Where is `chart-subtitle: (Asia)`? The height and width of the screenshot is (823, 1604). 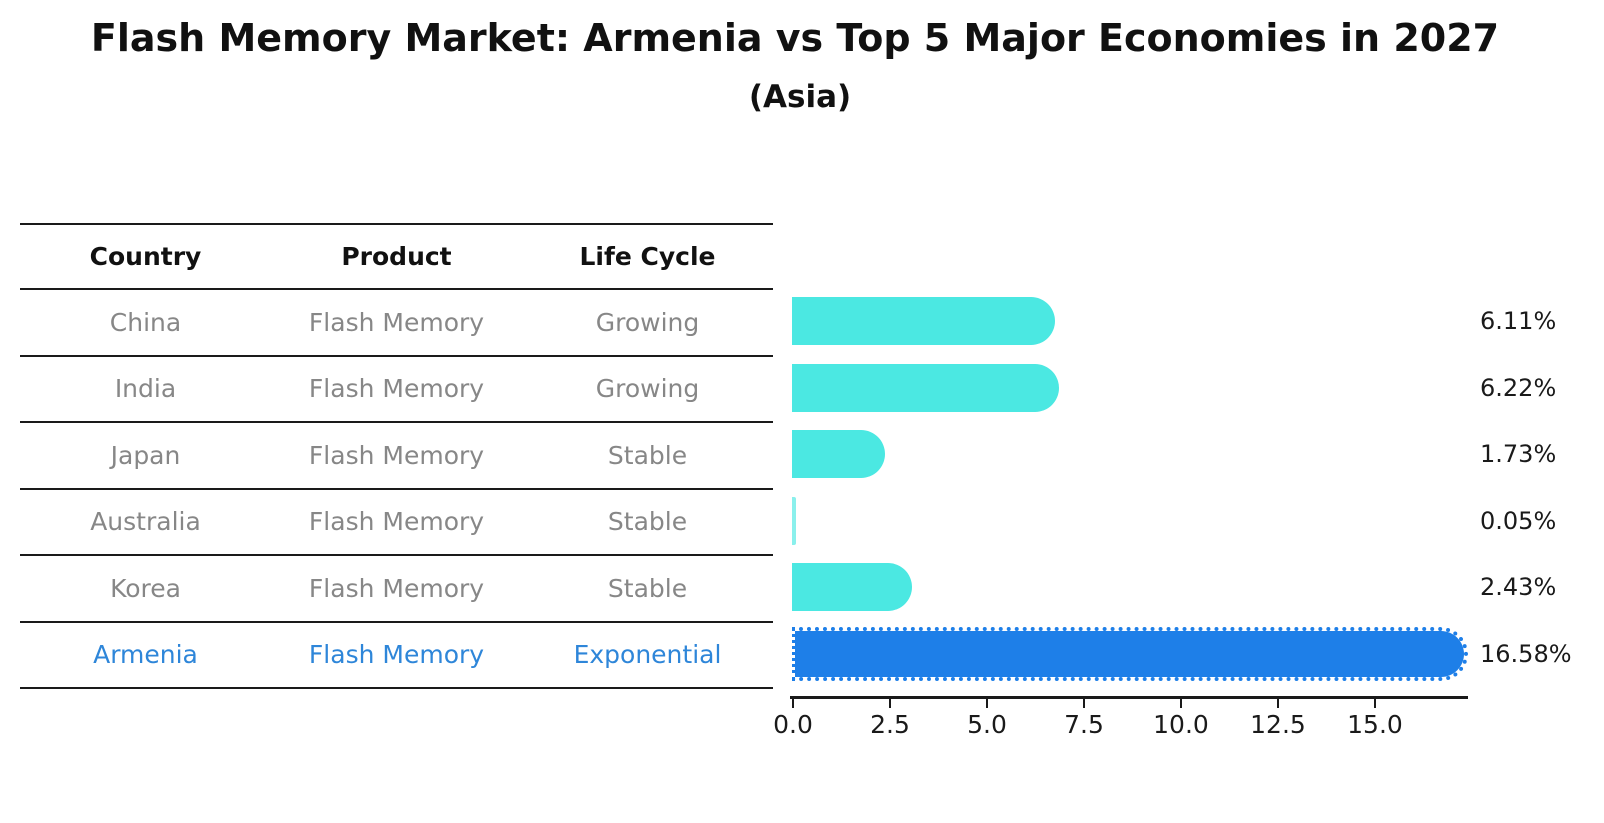
chart-subtitle: (Asia) is located at coordinates (800, 97).